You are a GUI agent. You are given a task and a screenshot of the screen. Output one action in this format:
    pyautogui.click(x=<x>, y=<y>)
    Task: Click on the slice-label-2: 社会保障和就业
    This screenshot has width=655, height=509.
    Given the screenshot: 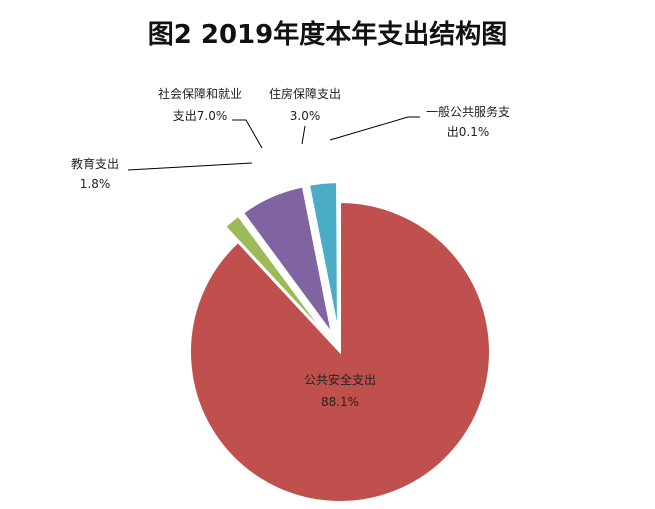 What is the action you would take?
    pyautogui.click(x=200, y=93)
    